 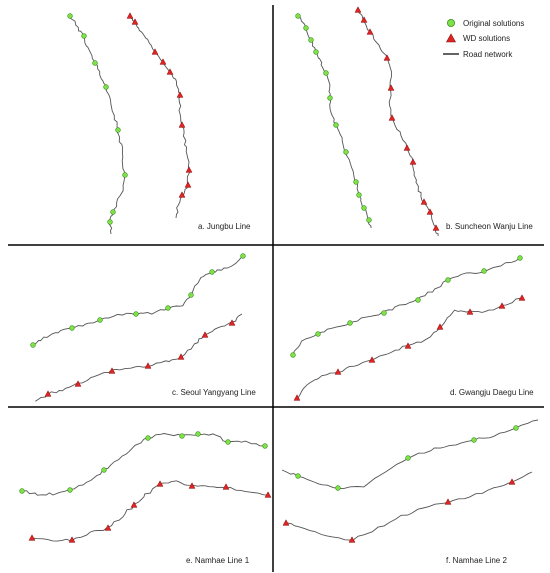 What do you see at coordinates (451, 38) in the screenshot?
I see `legend-wd-marker` at bounding box center [451, 38].